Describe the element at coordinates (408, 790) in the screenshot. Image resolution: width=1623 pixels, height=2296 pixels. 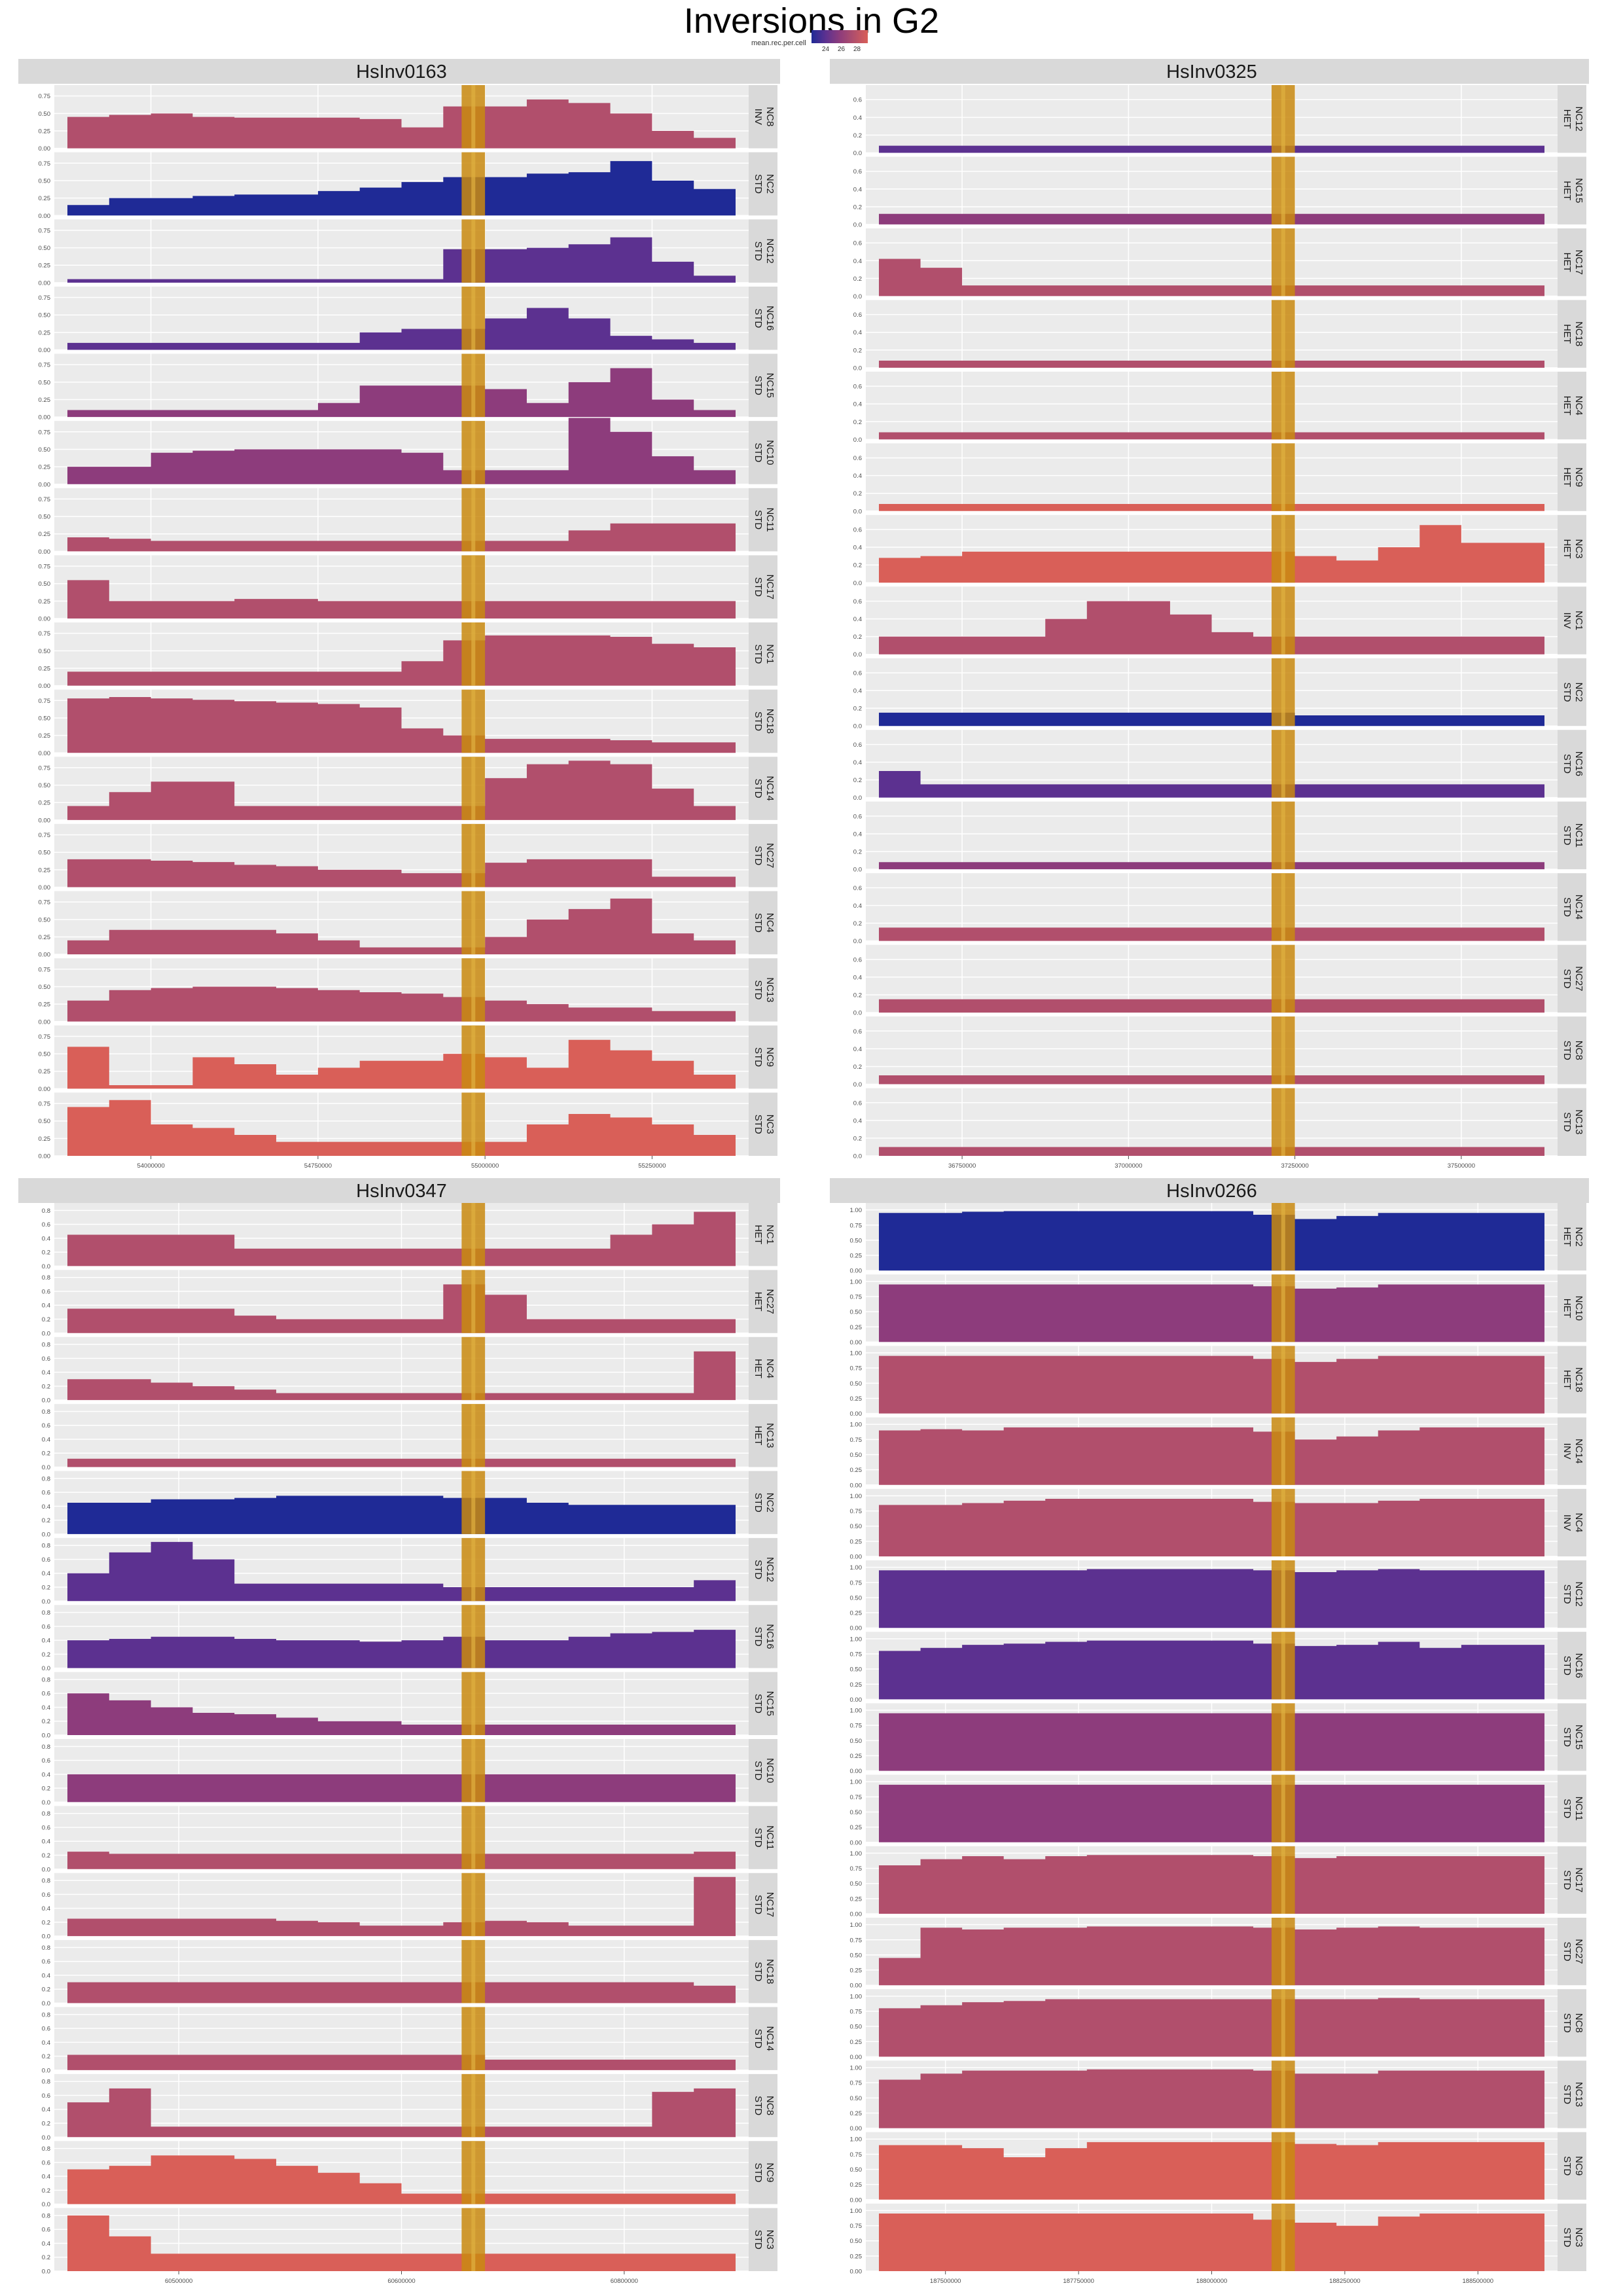
I see `facet-panel: 0.00 0.25 0.50 0.75 STD NC14` at that location.